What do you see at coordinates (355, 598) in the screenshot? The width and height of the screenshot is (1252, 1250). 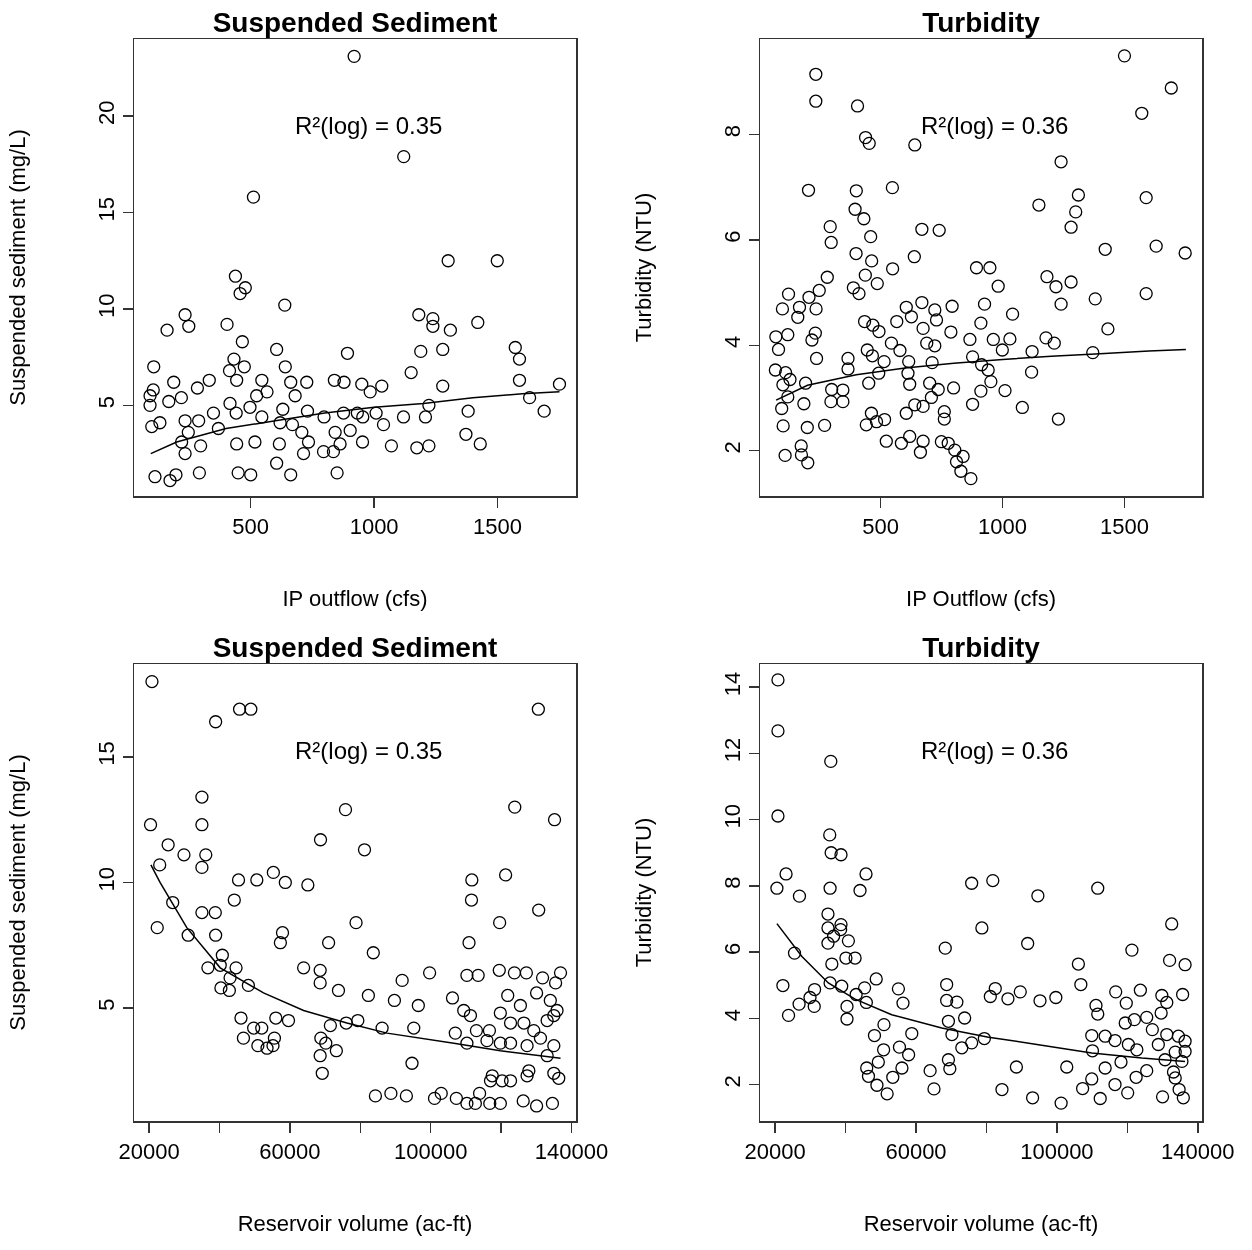 I see `x-axis-title: IP outflow (cfs)` at bounding box center [355, 598].